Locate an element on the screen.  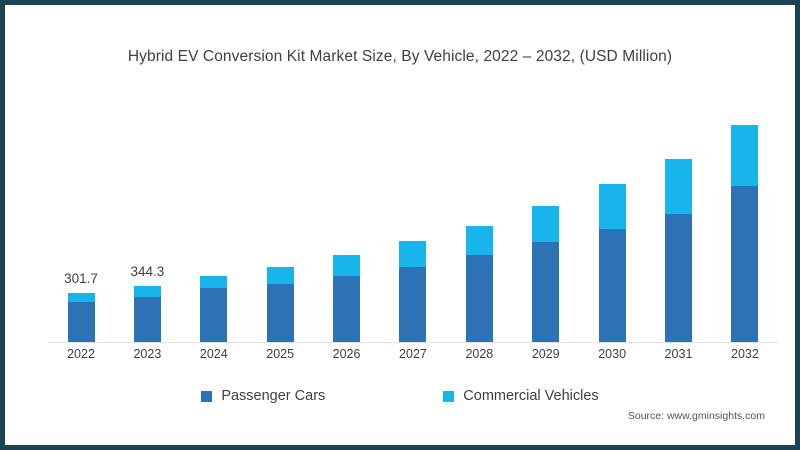
bar-segment-commercial-vehicles-2028 is located at coordinates (479, 240).